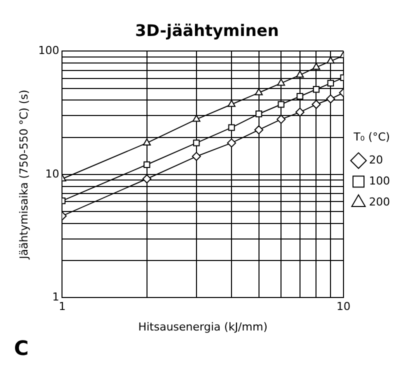 This screenshot has width=414, height=372. What do you see at coordinates (203, 327) in the screenshot?
I see `x-axis-title: Hitsausenergia (kJ/mm)` at bounding box center [203, 327].